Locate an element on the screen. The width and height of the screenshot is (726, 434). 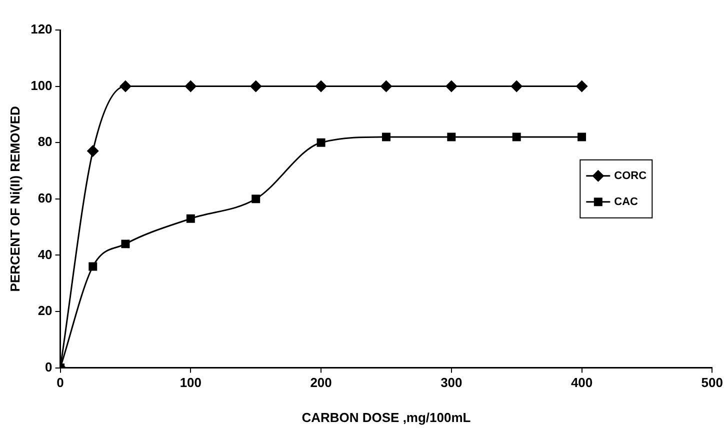
x-axis-title: CARBON DOSE ,mg/100mL is located at coordinates (386, 417).